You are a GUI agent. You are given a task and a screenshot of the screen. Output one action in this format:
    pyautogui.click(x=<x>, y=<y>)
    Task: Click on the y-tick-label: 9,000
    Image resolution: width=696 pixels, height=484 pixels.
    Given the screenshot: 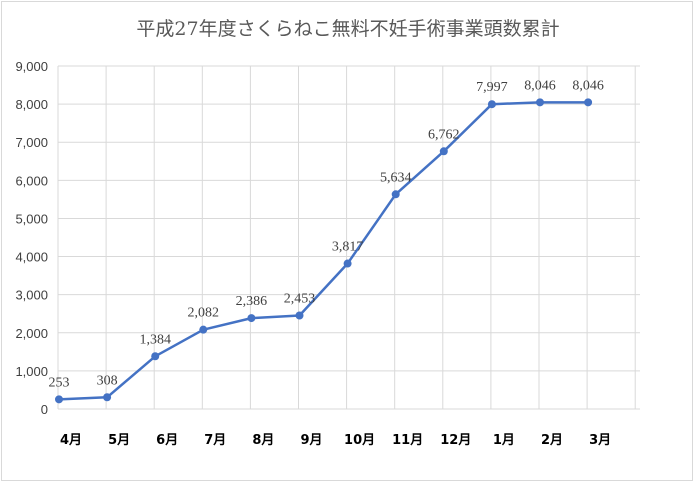 What is the action you would take?
    pyautogui.click(x=31, y=66)
    